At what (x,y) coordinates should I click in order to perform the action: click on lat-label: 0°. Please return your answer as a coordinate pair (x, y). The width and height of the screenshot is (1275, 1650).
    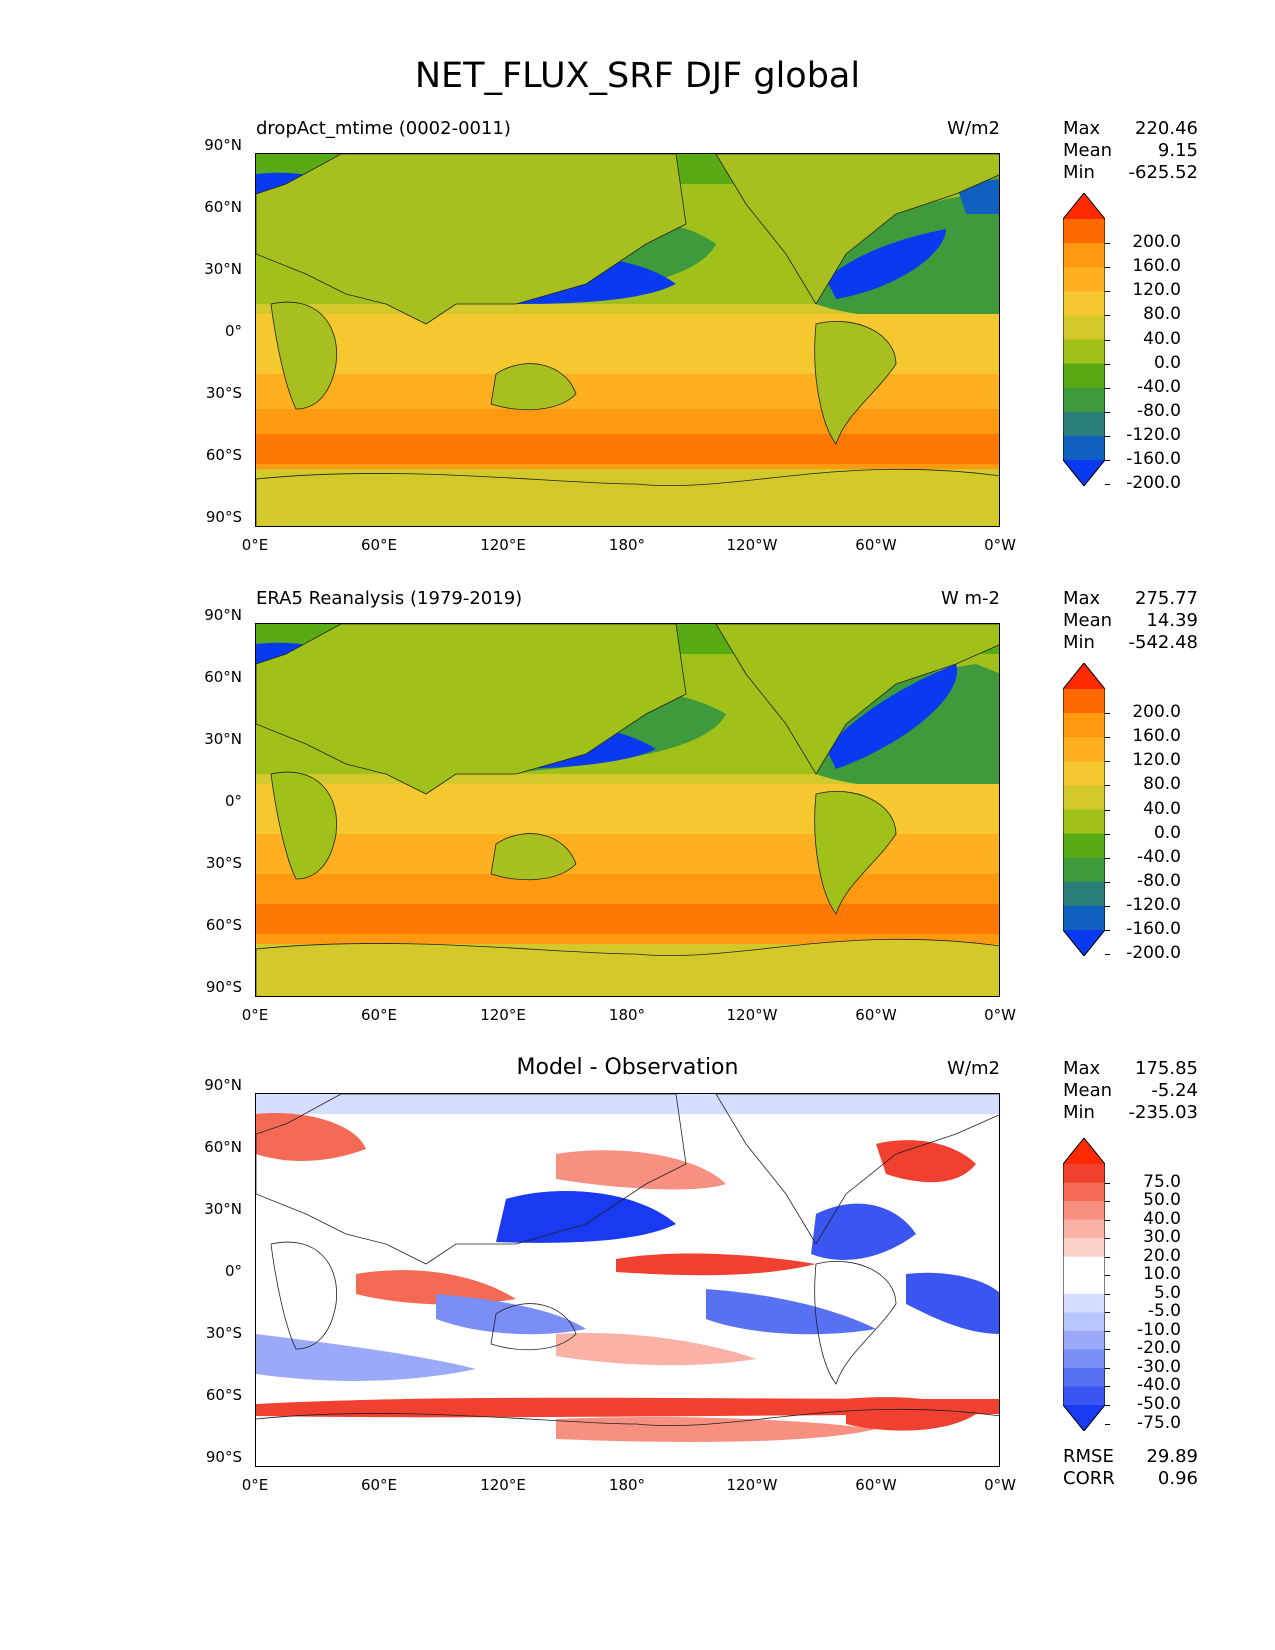
    Looking at the image, I should click on (233, 331).